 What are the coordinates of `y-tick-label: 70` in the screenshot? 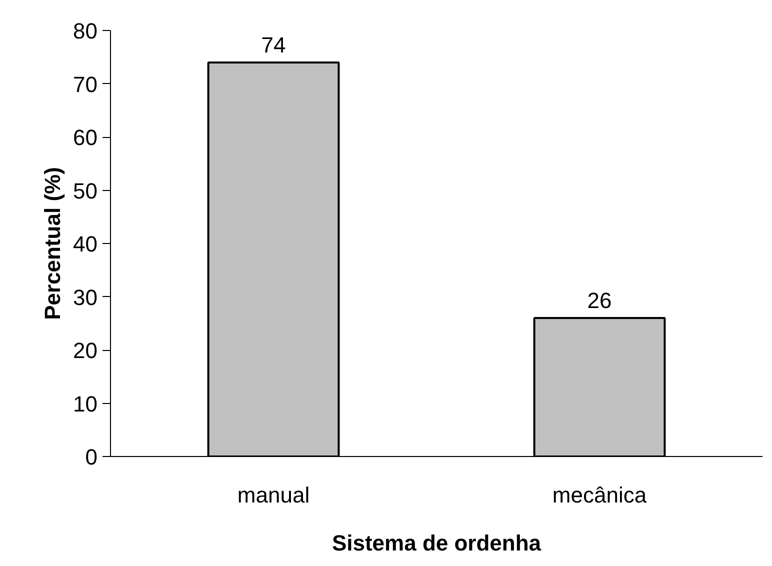 It's located at (85, 84).